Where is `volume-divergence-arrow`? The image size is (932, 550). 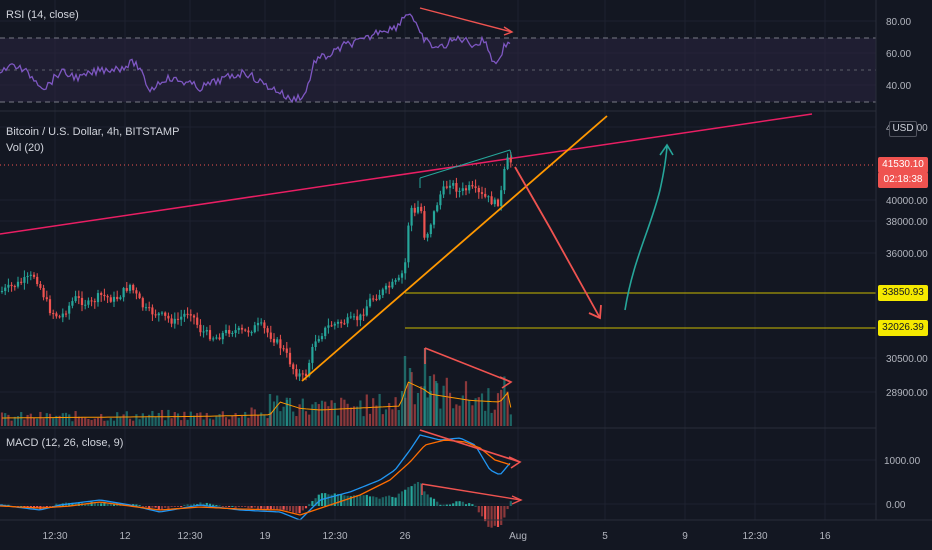
volume-divergence-arrow is located at coordinates (468, 368).